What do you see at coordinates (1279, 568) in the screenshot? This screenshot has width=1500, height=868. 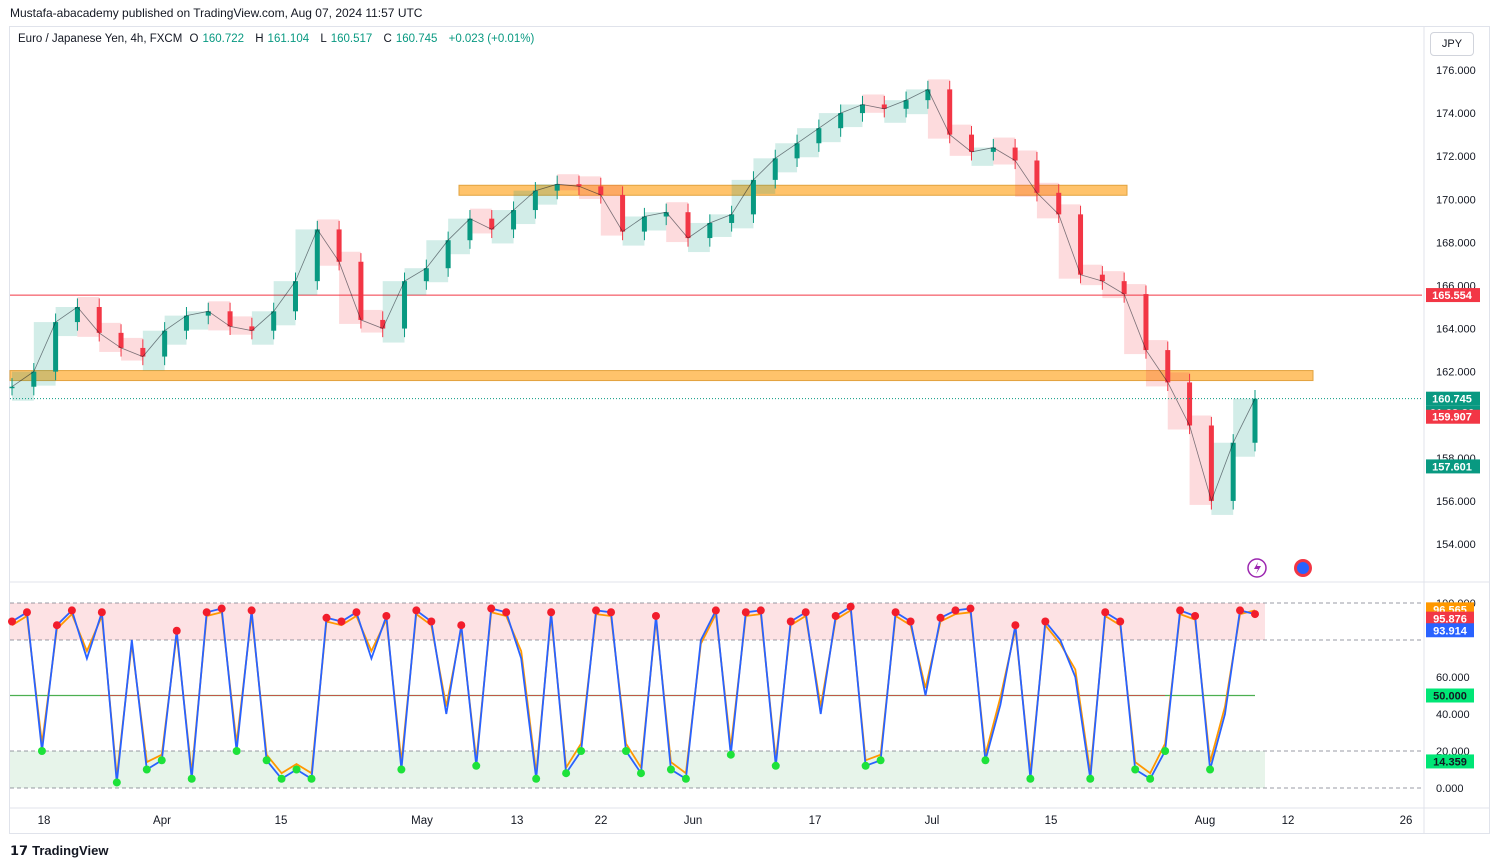 I see `pane-icons` at bounding box center [1279, 568].